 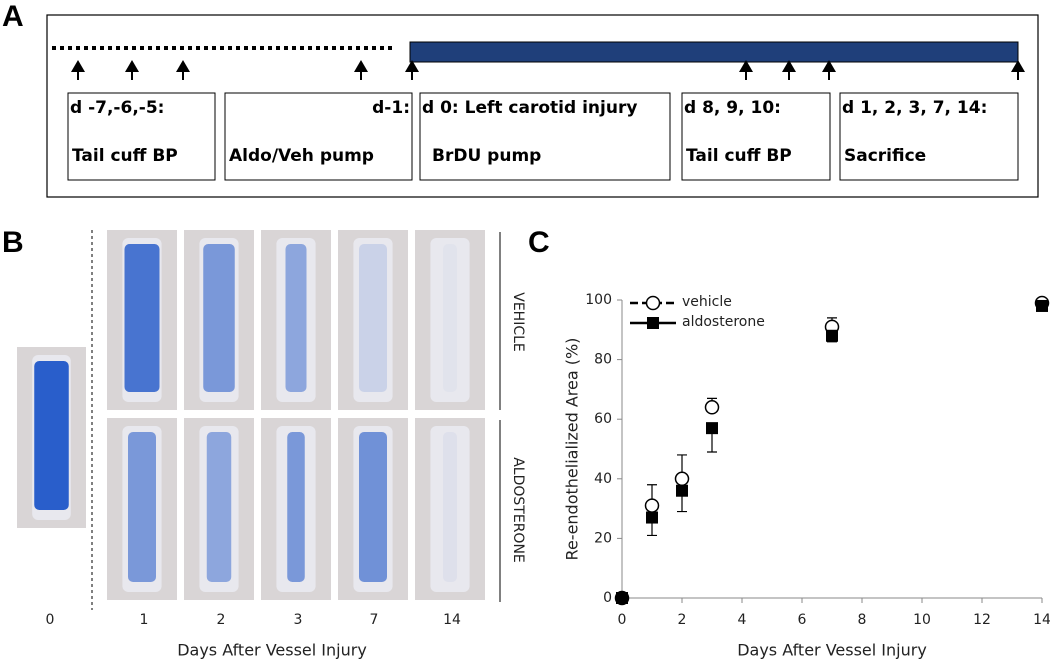 I want to click on x-tick-label: 14, so click(x=1041, y=620).